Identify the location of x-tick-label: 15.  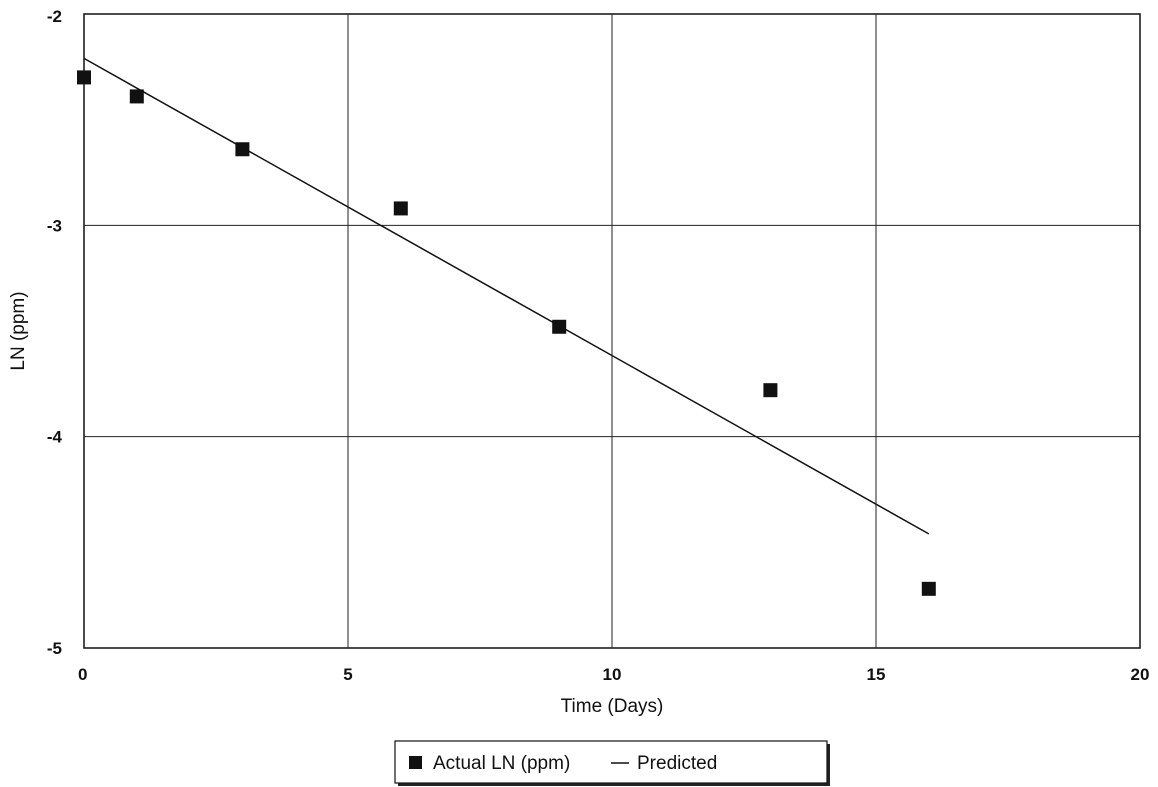
(876, 674).